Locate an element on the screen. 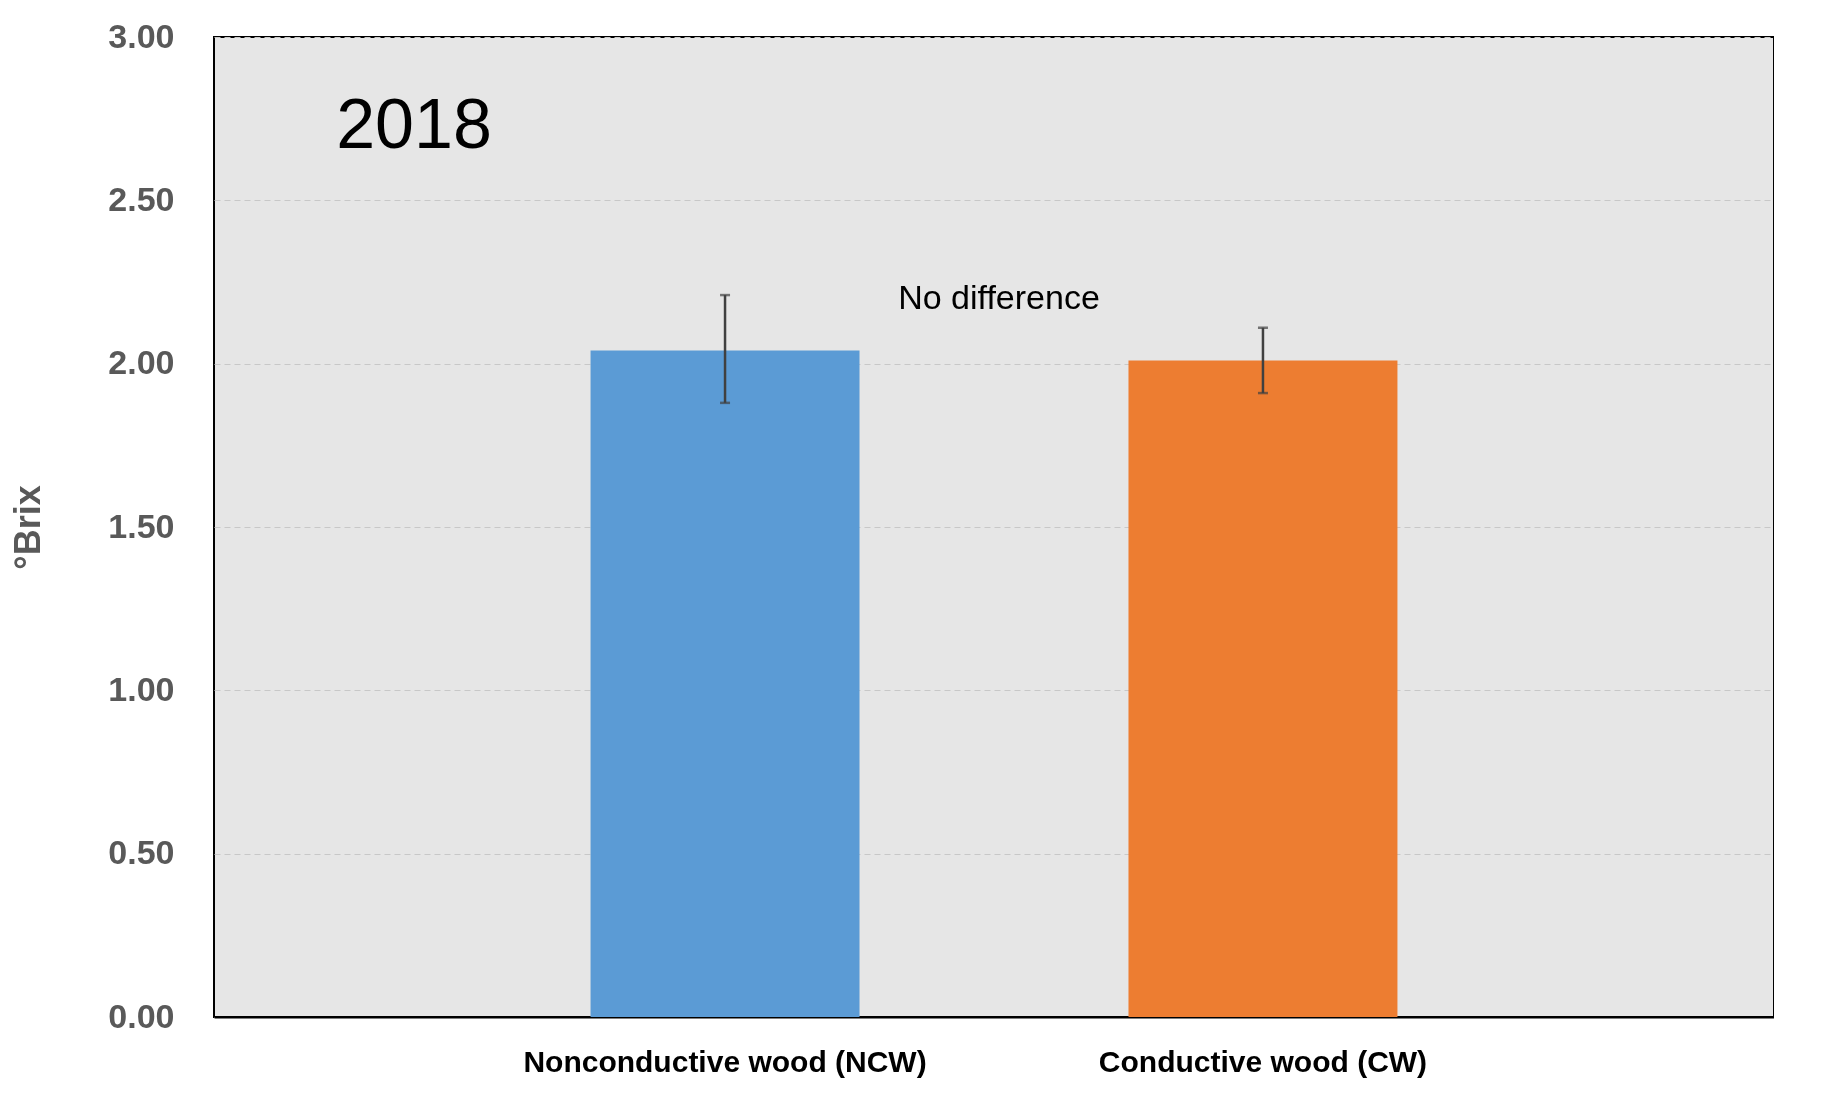 The width and height of the screenshot is (1836, 1109). y-tick-label: 1.00 is located at coordinates (141, 688).